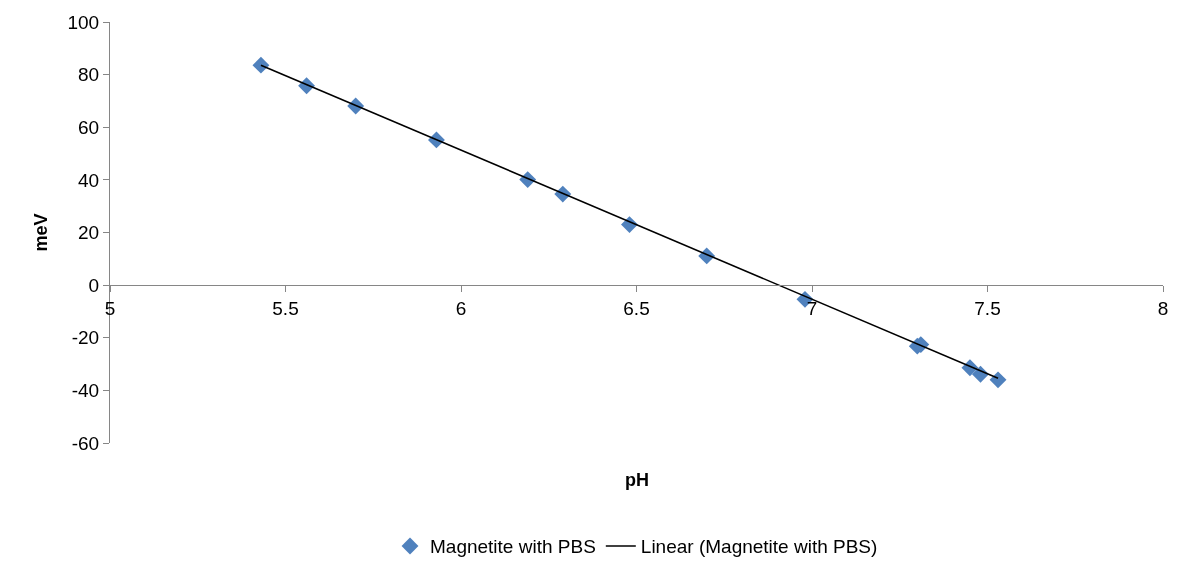  I want to click on y-tick-label: 60, so click(89, 127).